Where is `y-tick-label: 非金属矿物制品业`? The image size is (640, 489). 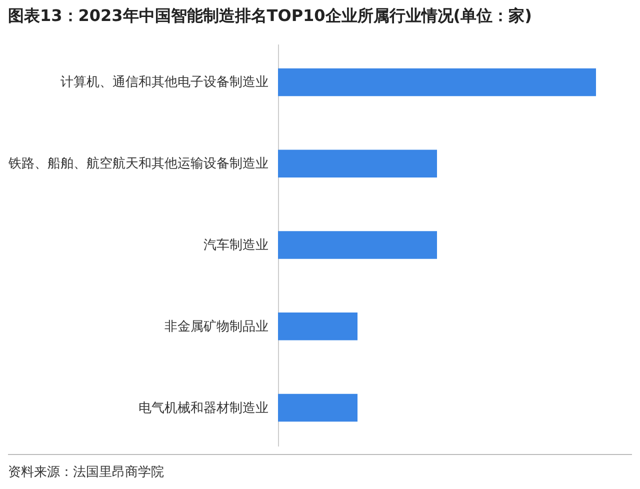
y-tick-label: 非金属矿物制品业 is located at coordinates (216, 326).